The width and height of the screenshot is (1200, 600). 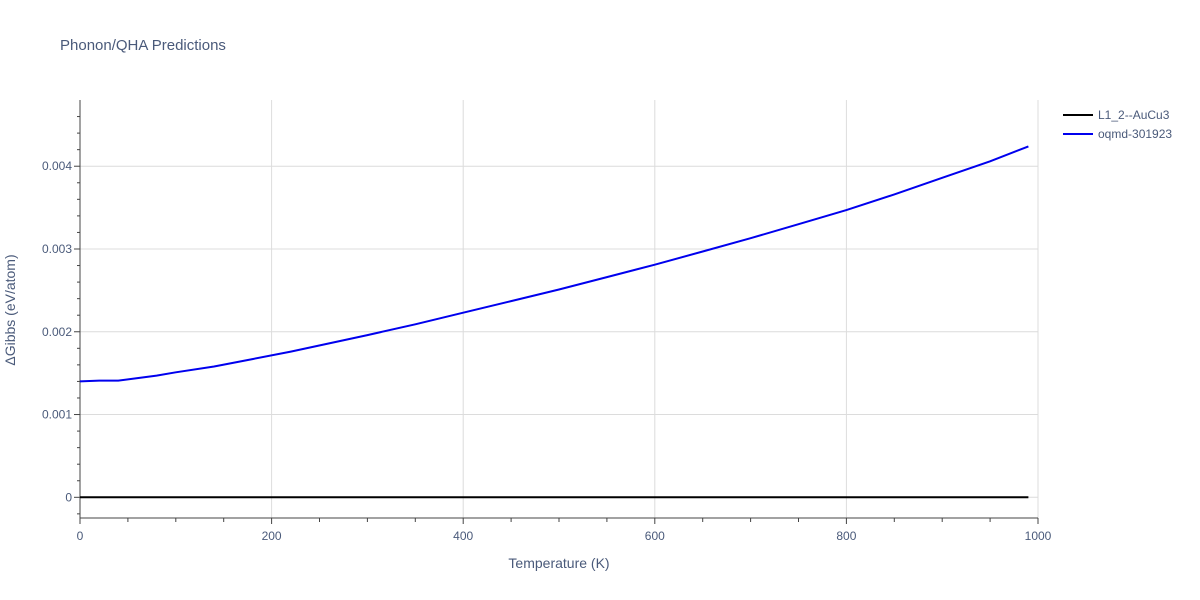 What do you see at coordinates (80, 536) in the screenshot?
I see `x-tick-label: 0` at bounding box center [80, 536].